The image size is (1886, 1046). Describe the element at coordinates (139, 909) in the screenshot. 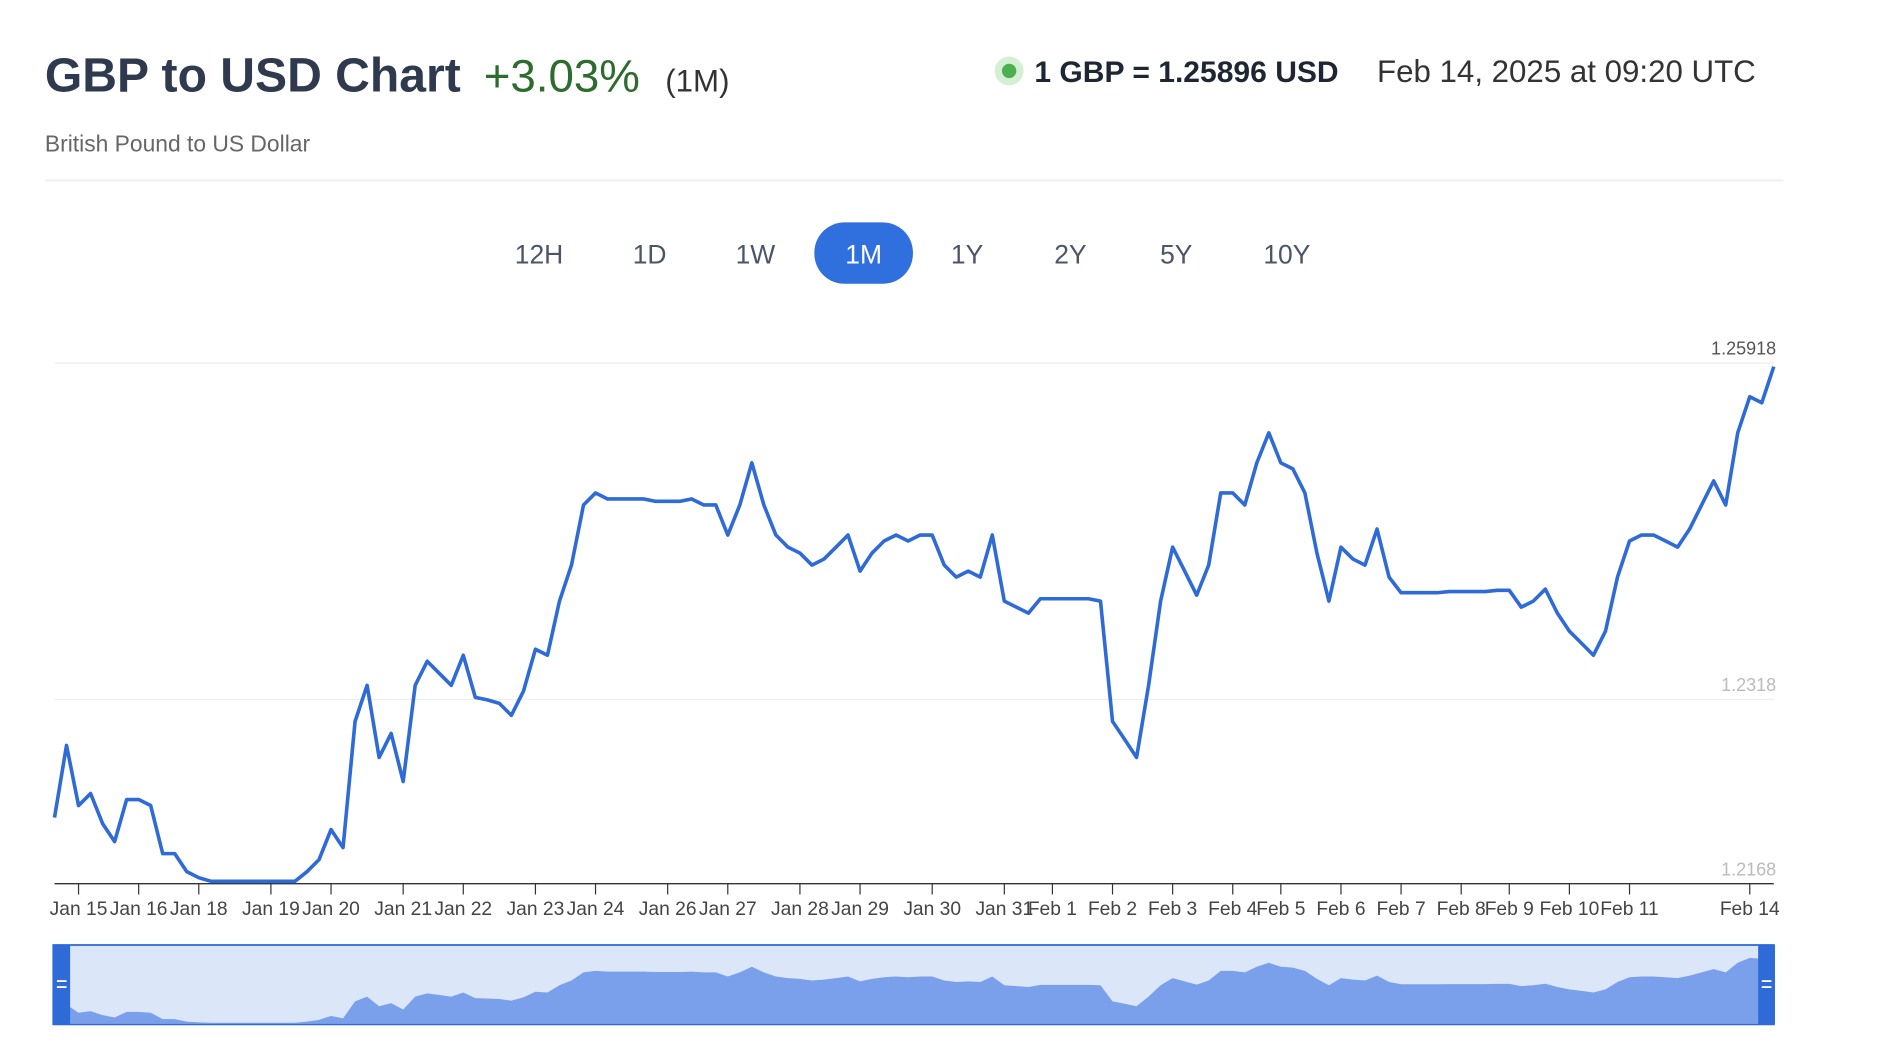

I see `x-tick-label: Jan 16` at that location.